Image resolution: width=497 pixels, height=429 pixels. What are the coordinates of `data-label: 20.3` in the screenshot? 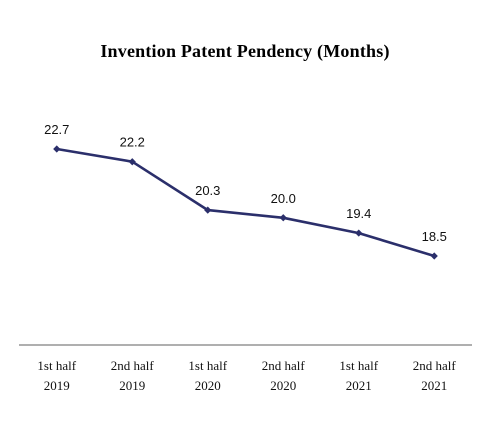 It's located at (207, 190).